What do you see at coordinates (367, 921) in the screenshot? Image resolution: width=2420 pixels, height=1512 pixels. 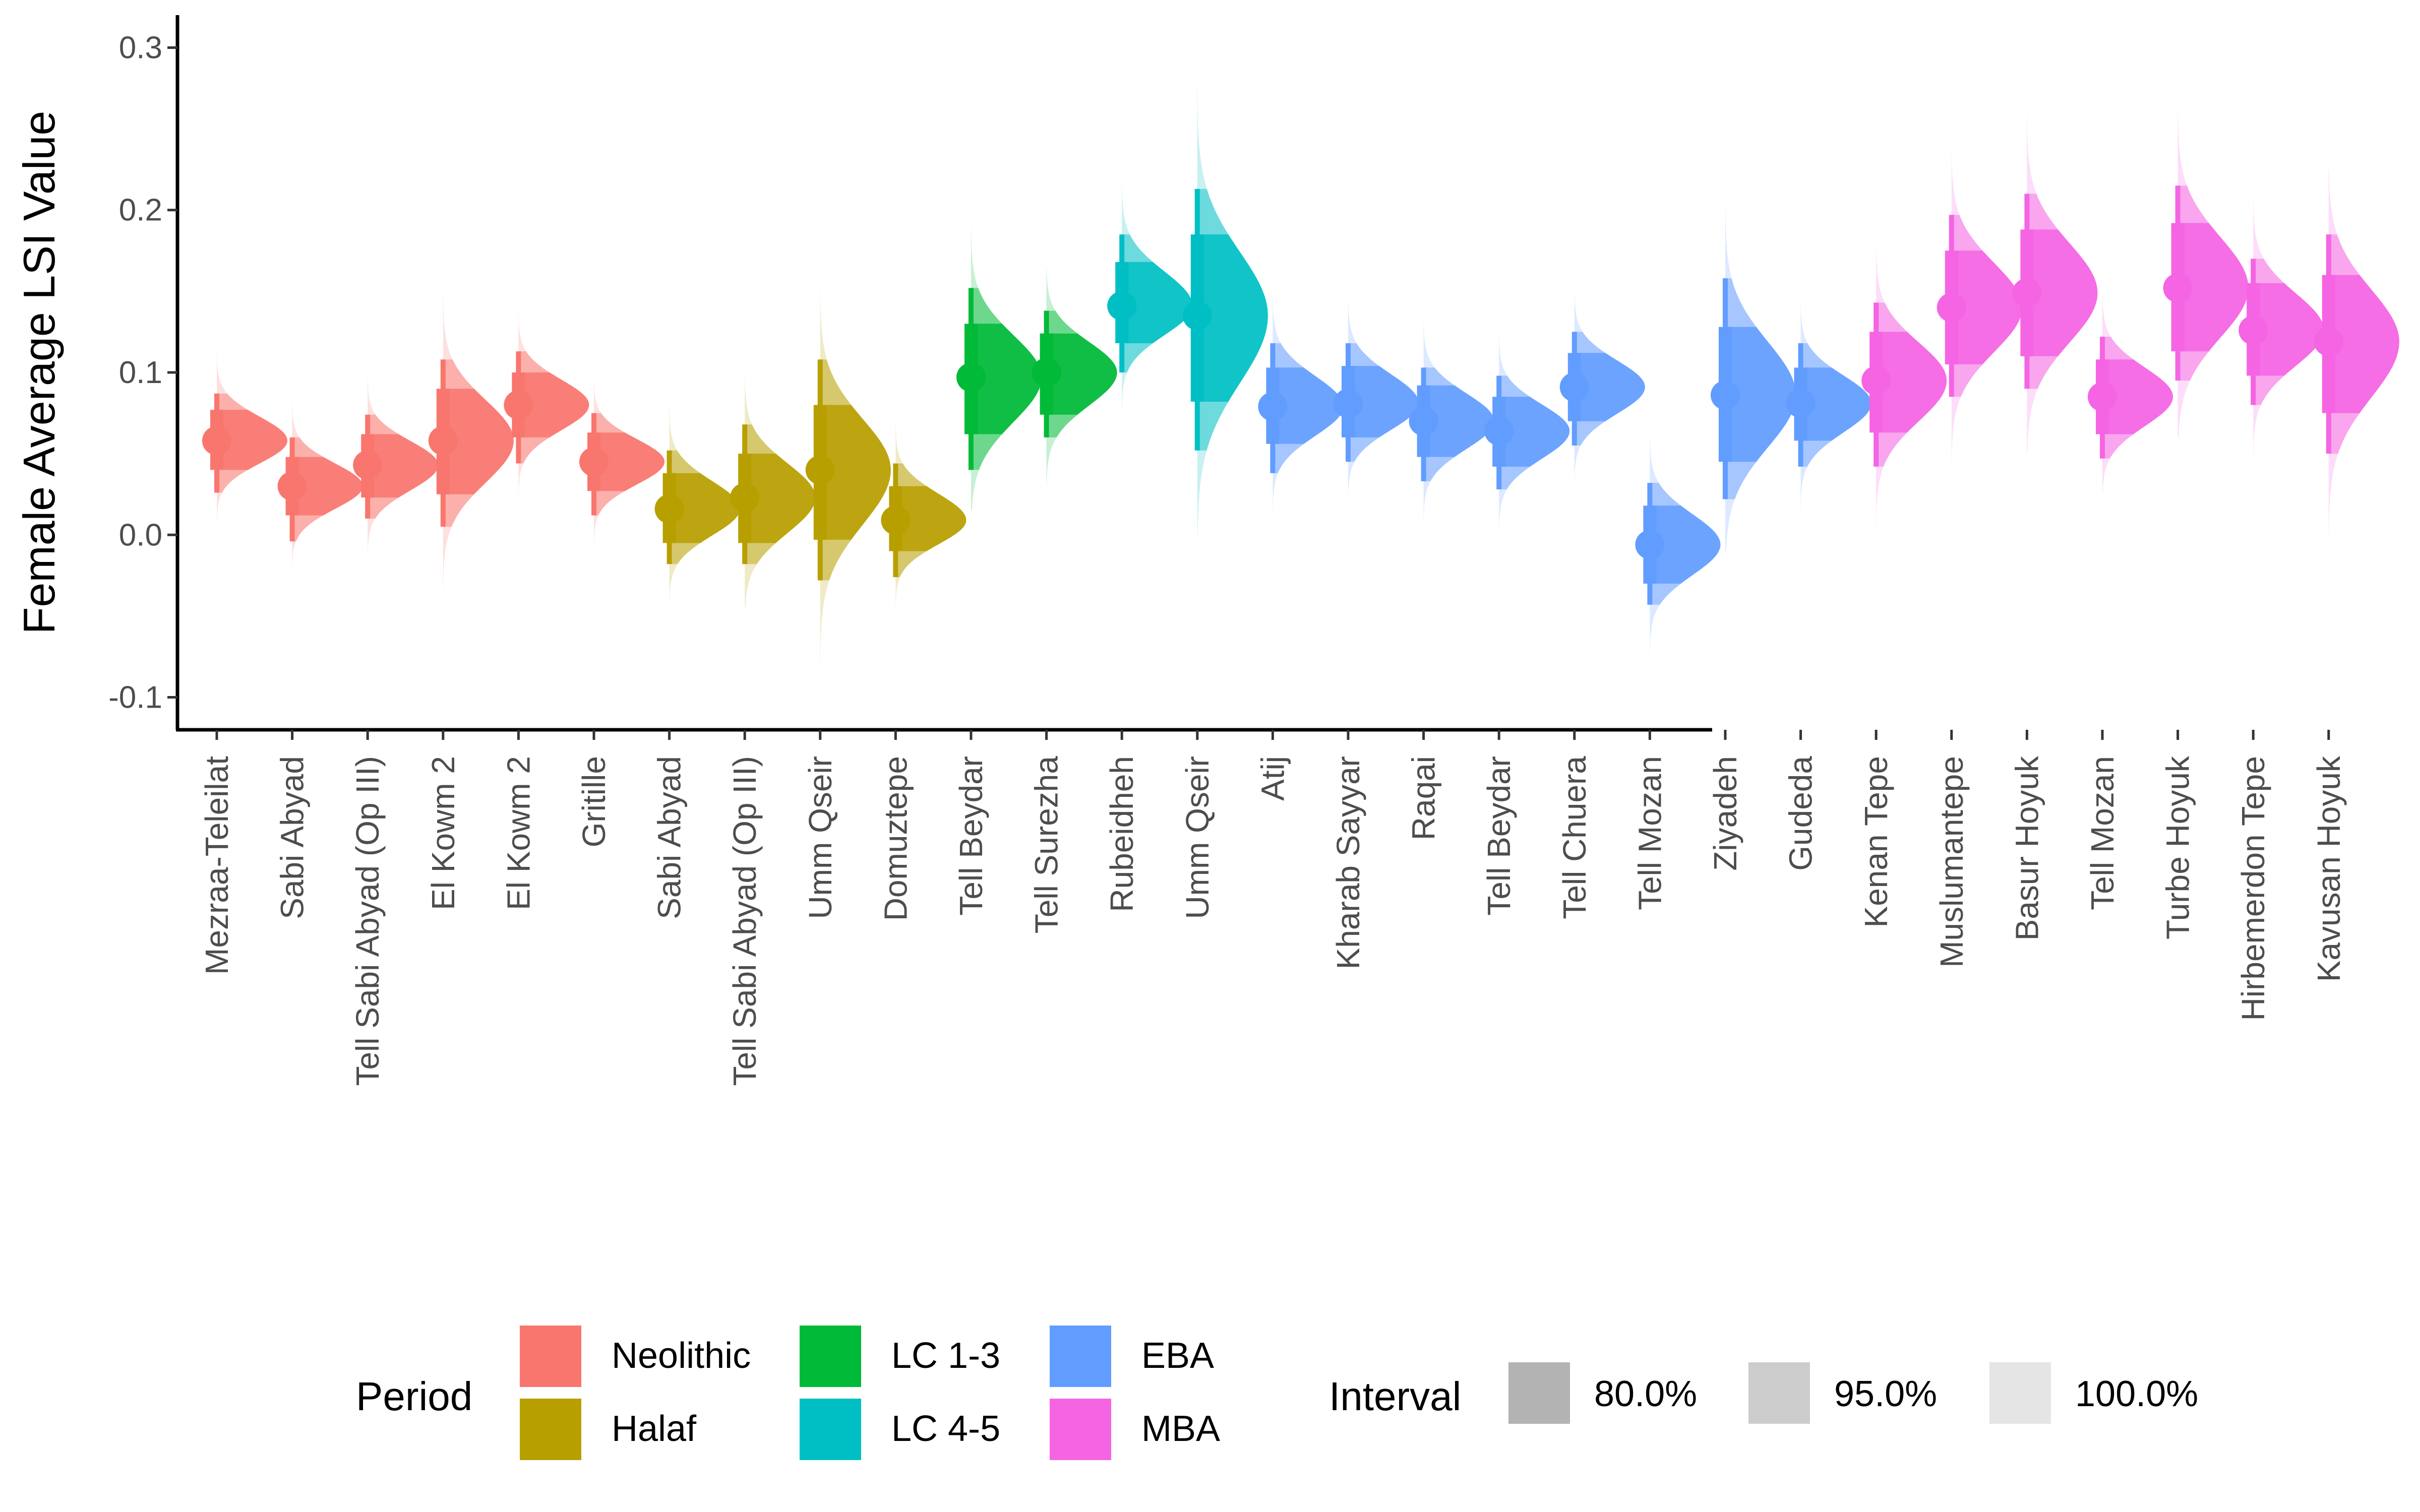 I see `x-tick-label: Tell Sabi Abyad (Op III)` at bounding box center [367, 921].